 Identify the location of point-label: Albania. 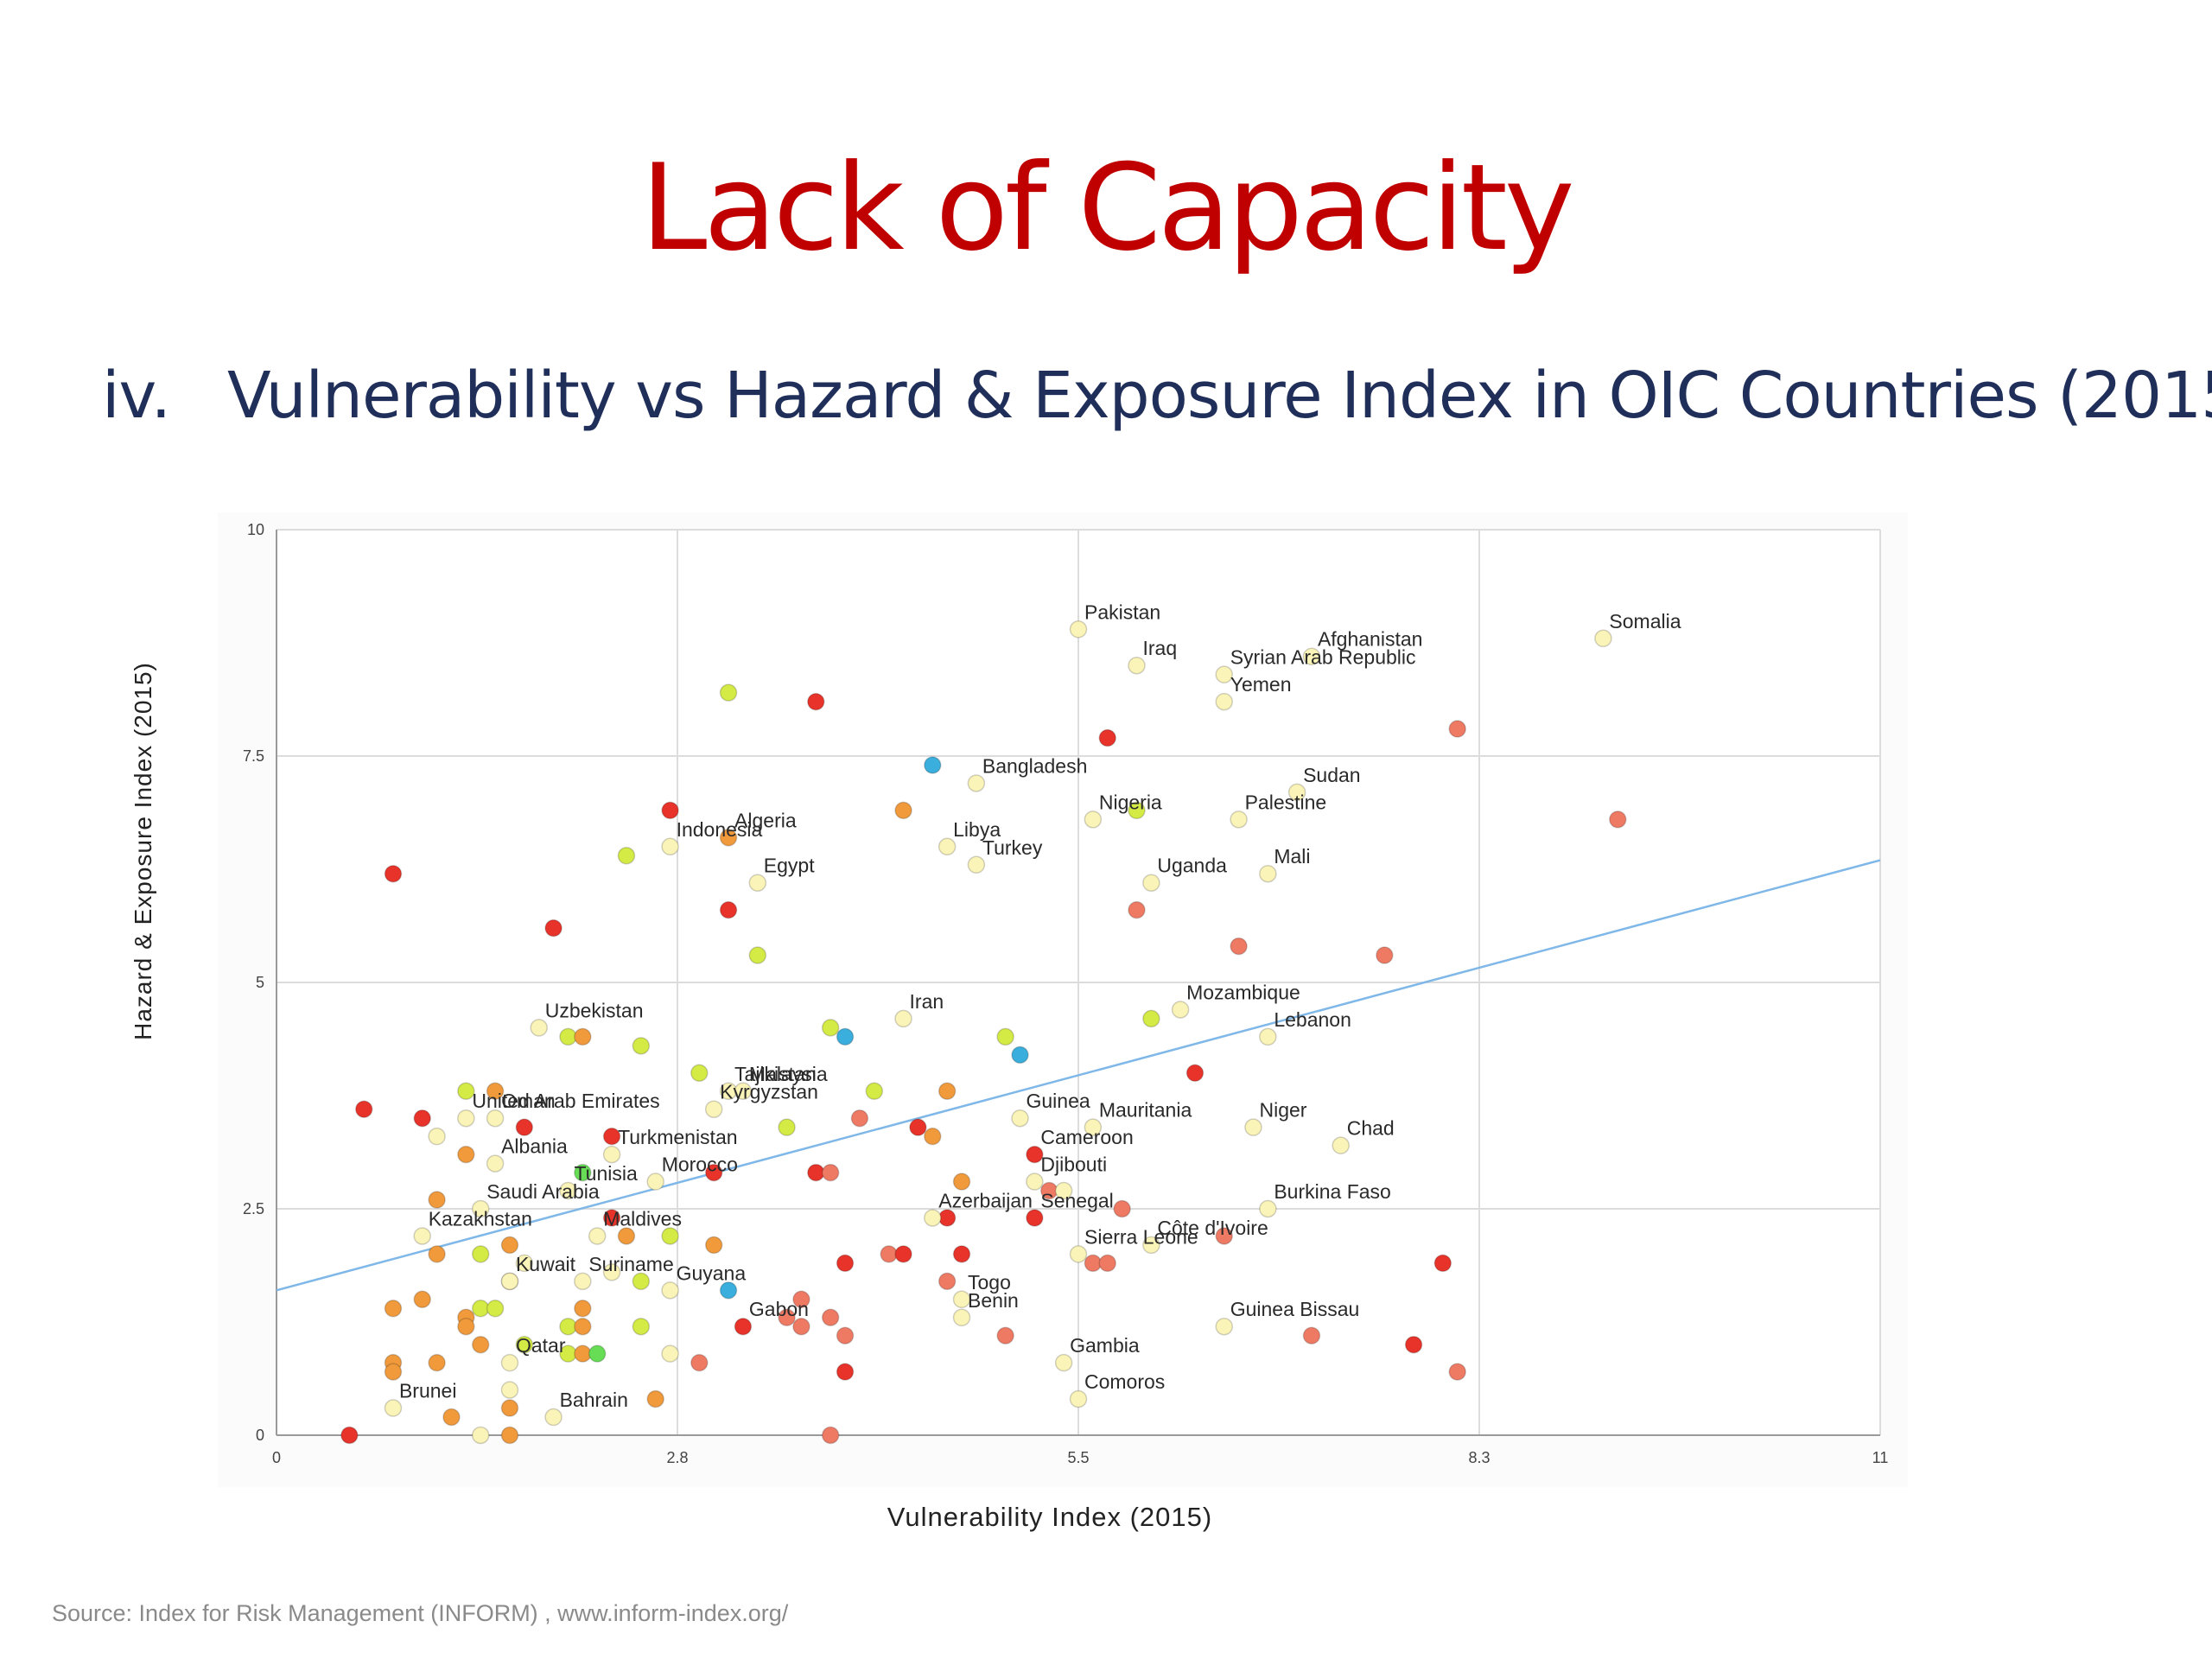
(534, 1146).